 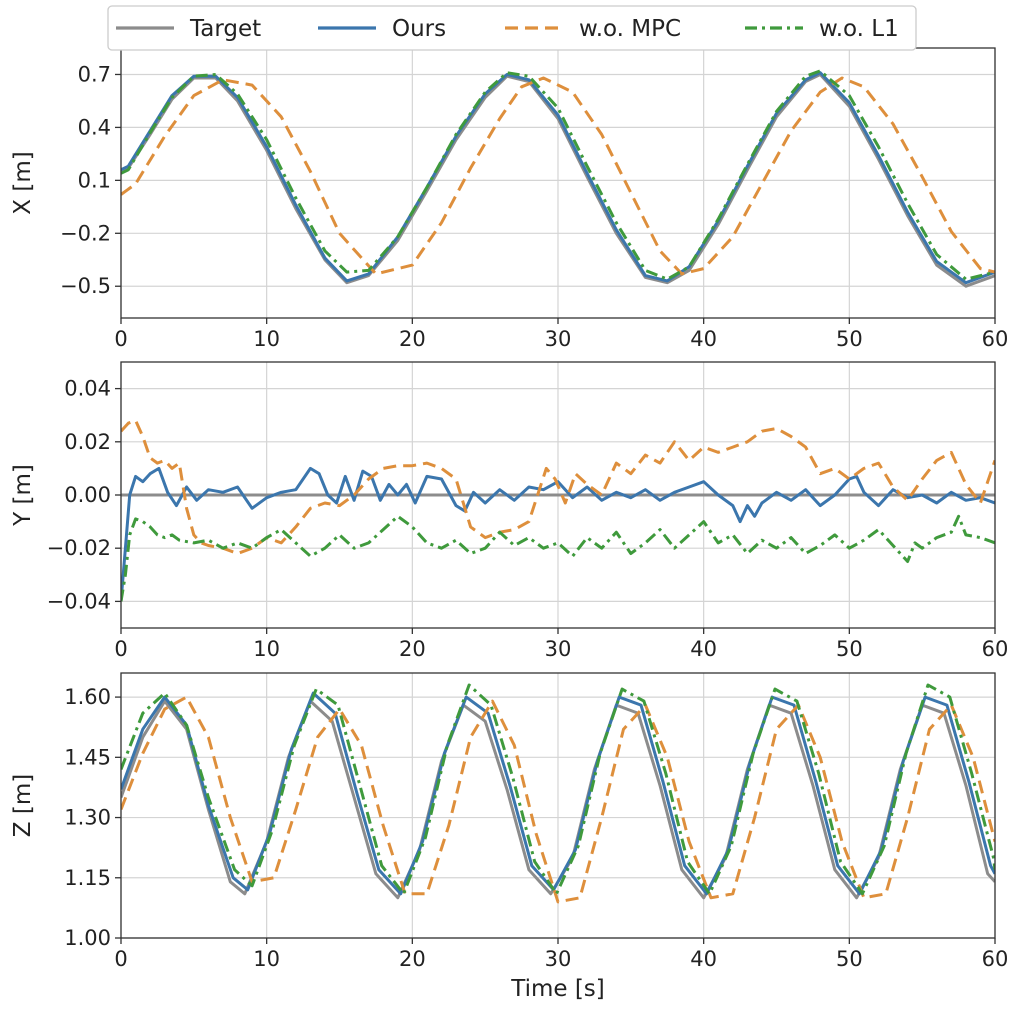 What do you see at coordinates (87, 389) in the screenshot?
I see `y-tick-label: 0.04` at bounding box center [87, 389].